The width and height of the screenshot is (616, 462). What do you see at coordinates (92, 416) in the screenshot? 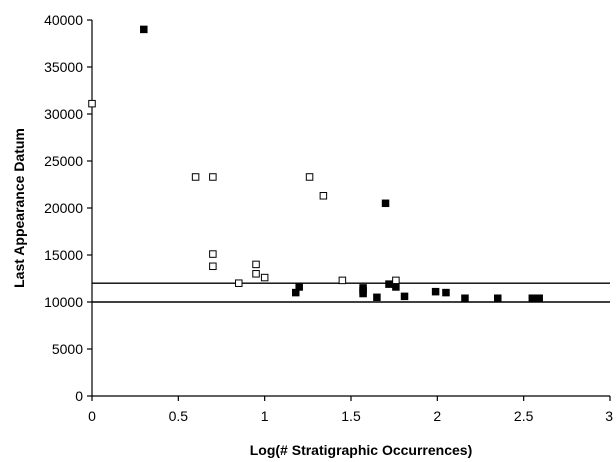
I see `x-tick-label: 0` at bounding box center [92, 416].